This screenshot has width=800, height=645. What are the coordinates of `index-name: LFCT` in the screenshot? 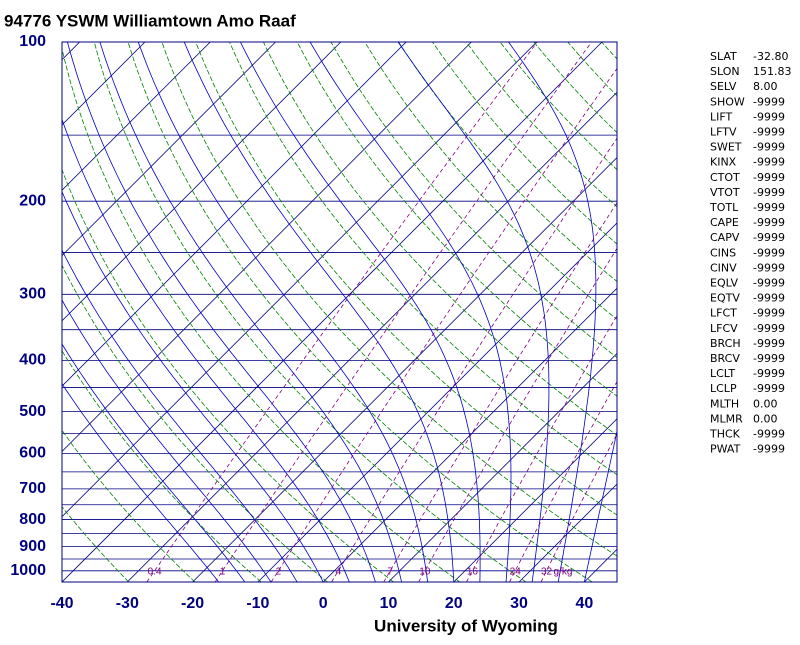 It's located at (723, 313).